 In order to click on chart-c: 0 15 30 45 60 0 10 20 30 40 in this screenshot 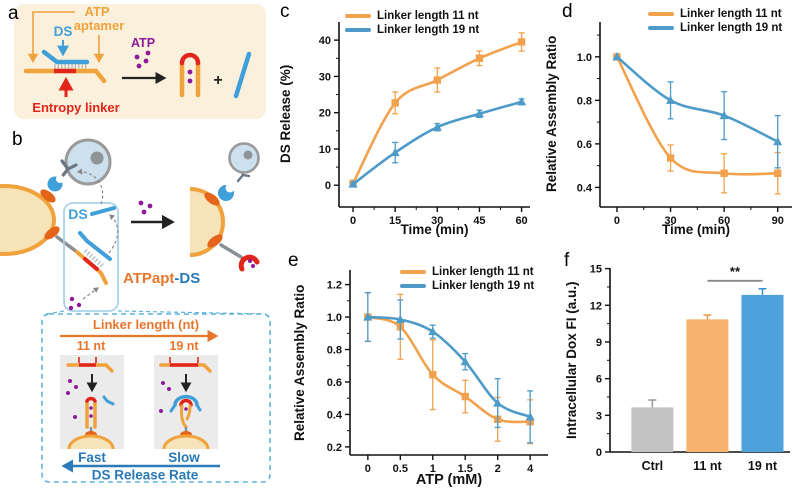, I will do `click(424, 124)`.